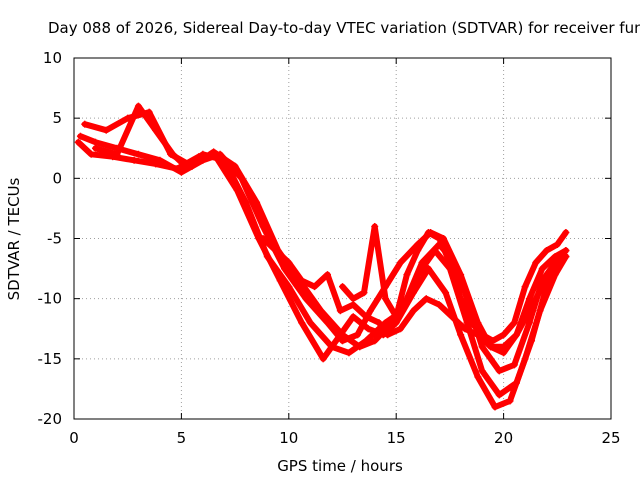 The width and height of the screenshot is (640, 480). Describe the element at coordinates (57, 178) in the screenshot. I see `y-tick-label: 0` at that location.